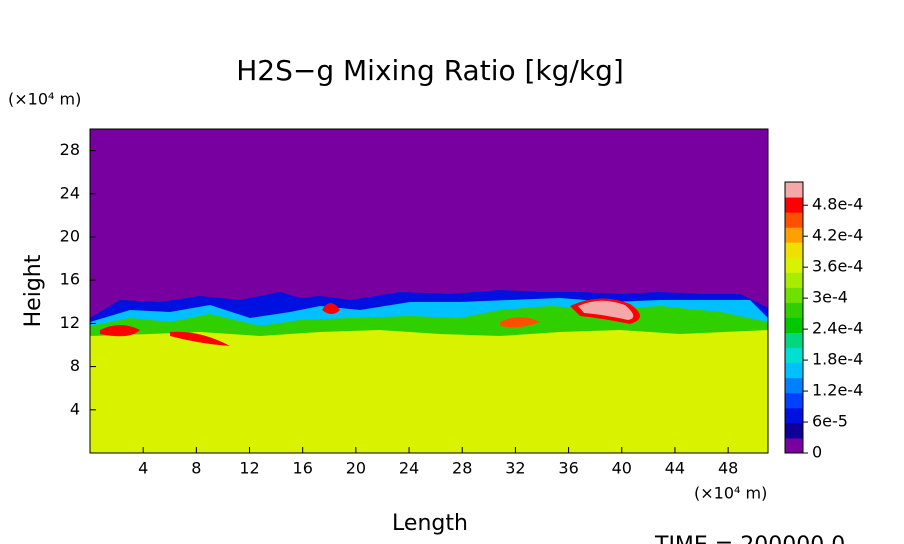  What do you see at coordinates (430, 70) in the screenshot?
I see `chart-title: H2S−g Mixing Ratio [kg/kg]` at bounding box center [430, 70].